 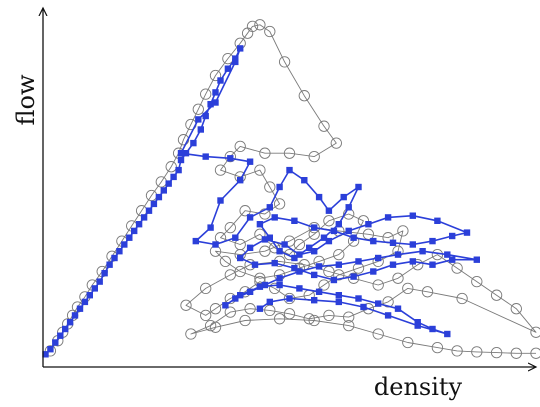 What do you see at coordinates (418, 387) in the screenshot?
I see `x-axis-label: density` at bounding box center [418, 387].